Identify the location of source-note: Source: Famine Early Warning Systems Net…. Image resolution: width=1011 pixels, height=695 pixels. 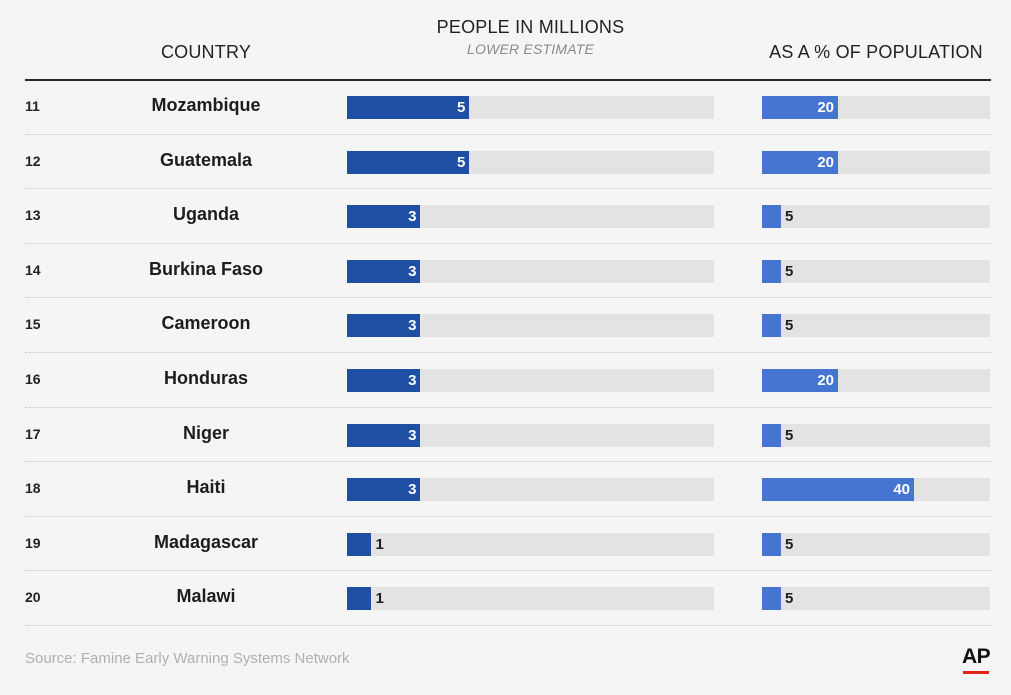
(187, 658).